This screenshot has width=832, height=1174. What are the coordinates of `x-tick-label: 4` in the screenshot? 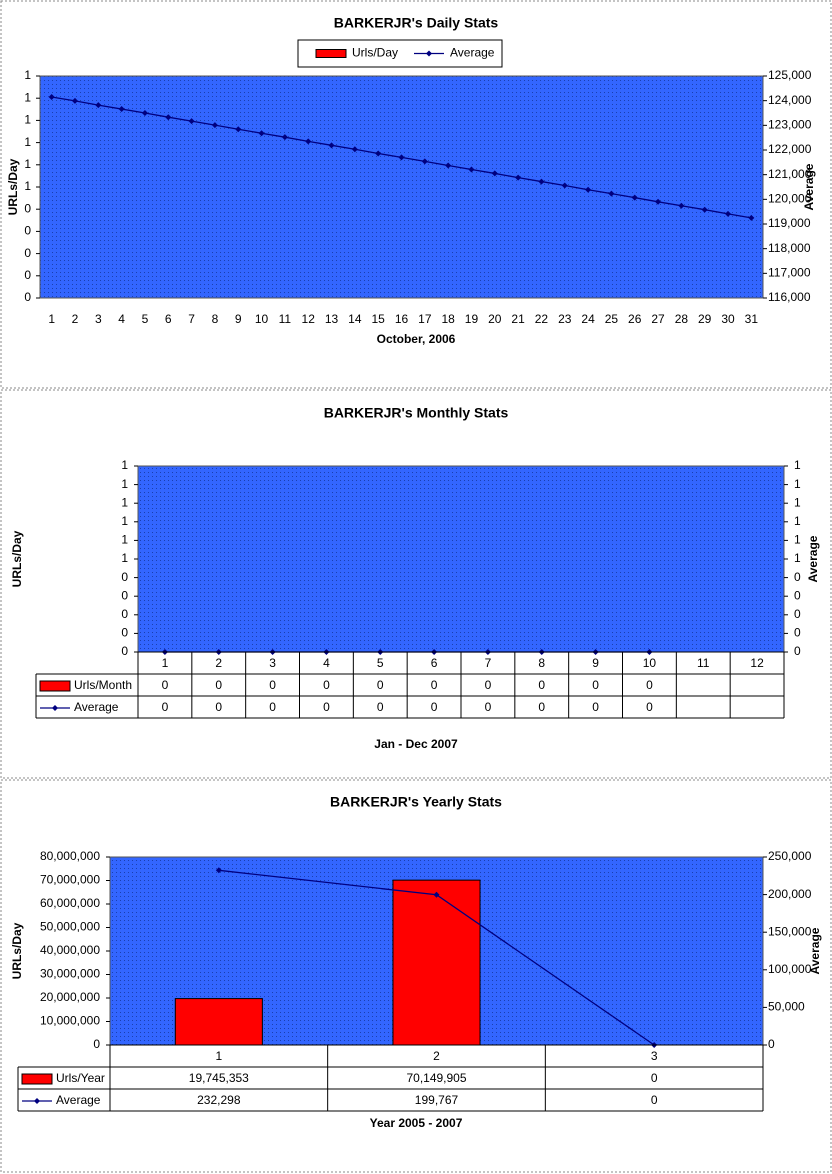 It's located at (121, 319).